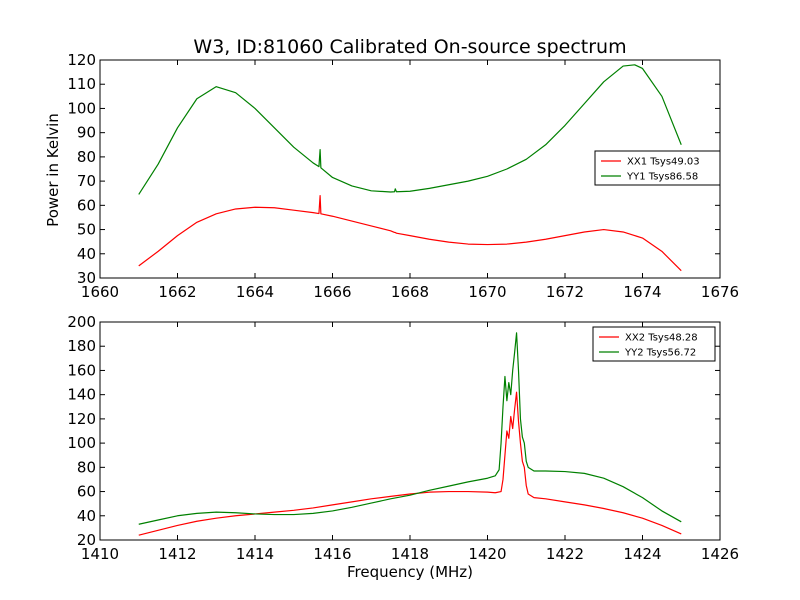 The image size is (800, 600). What do you see at coordinates (410, 572) in the screenshot?
I see `x-axis-title: Frequency (MHz)` at bounding box center [410, 572].